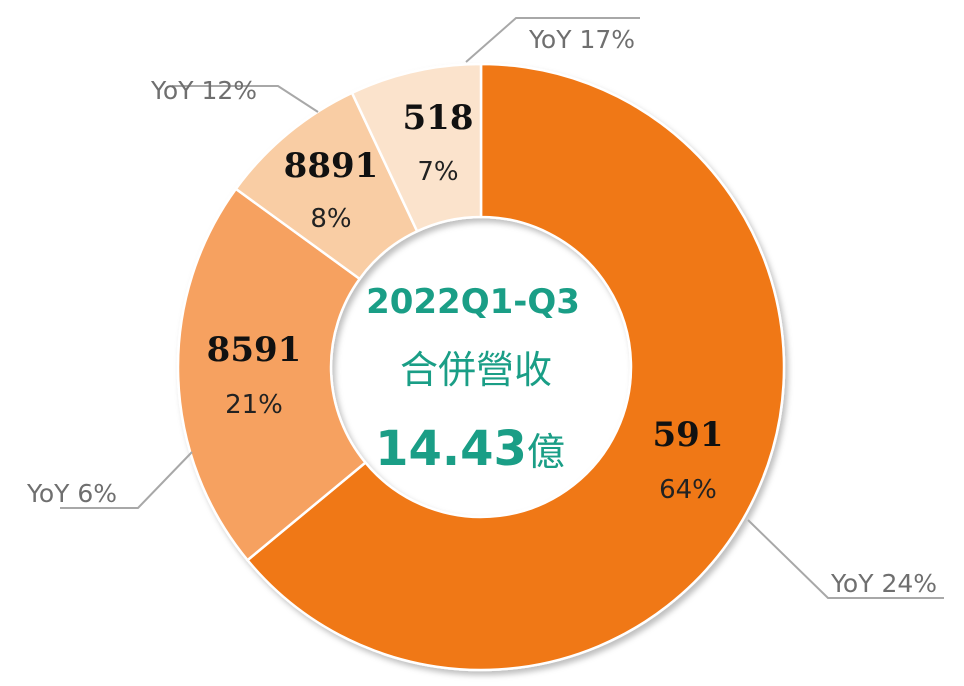 This screenshot has width=964, height=686. What do you see at coordinates (71, 493) in the screenshot?
I see `slice-yoy-8591: YoY 6%` at bounding box center [71, 493].